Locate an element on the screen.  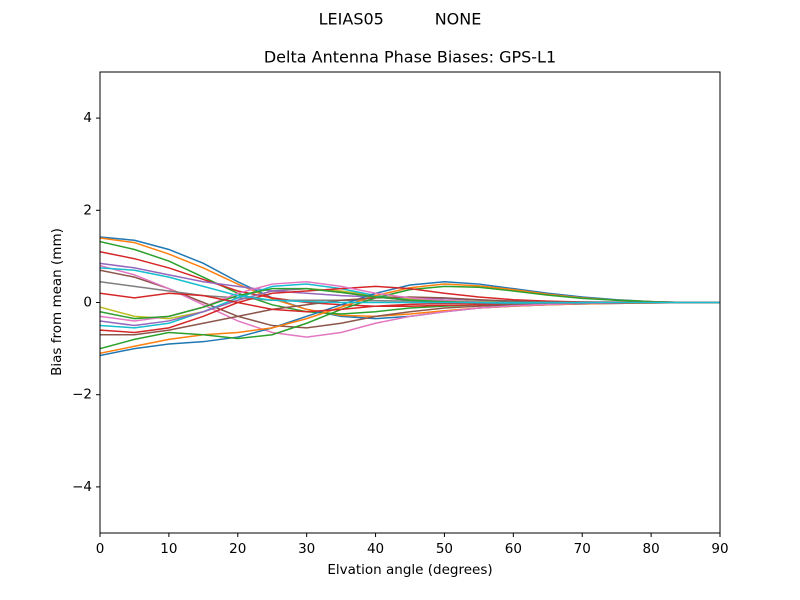
x-axis-label: Elvation angle (degrees) is located at coordinates (409, 570).